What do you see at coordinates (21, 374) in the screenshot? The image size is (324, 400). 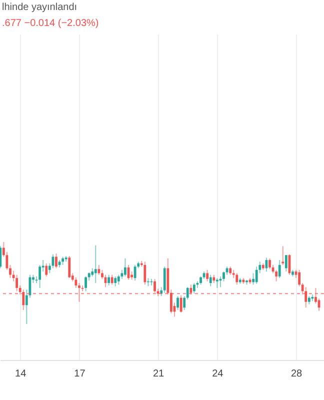 I see `x-tick-label: 14` at bounding box center [21, 374].